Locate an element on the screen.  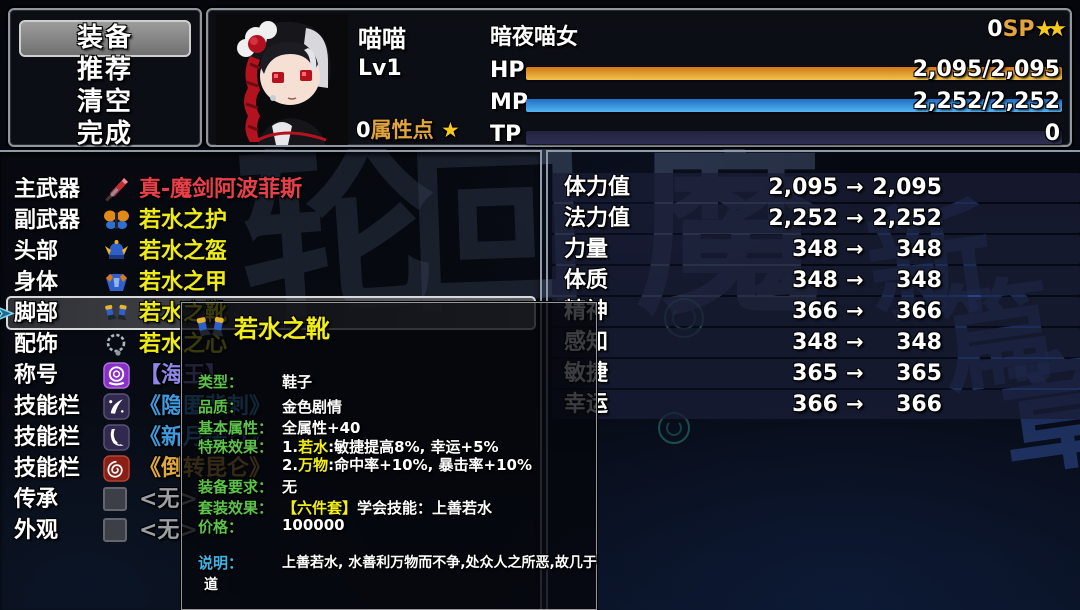
menu-item-clear: 清空 is located at coordinates (104, 102).